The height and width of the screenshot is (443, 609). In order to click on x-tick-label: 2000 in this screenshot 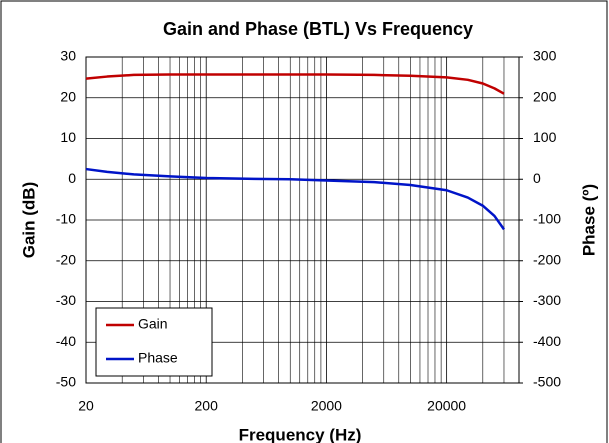, I will do `click(326, 406)`.